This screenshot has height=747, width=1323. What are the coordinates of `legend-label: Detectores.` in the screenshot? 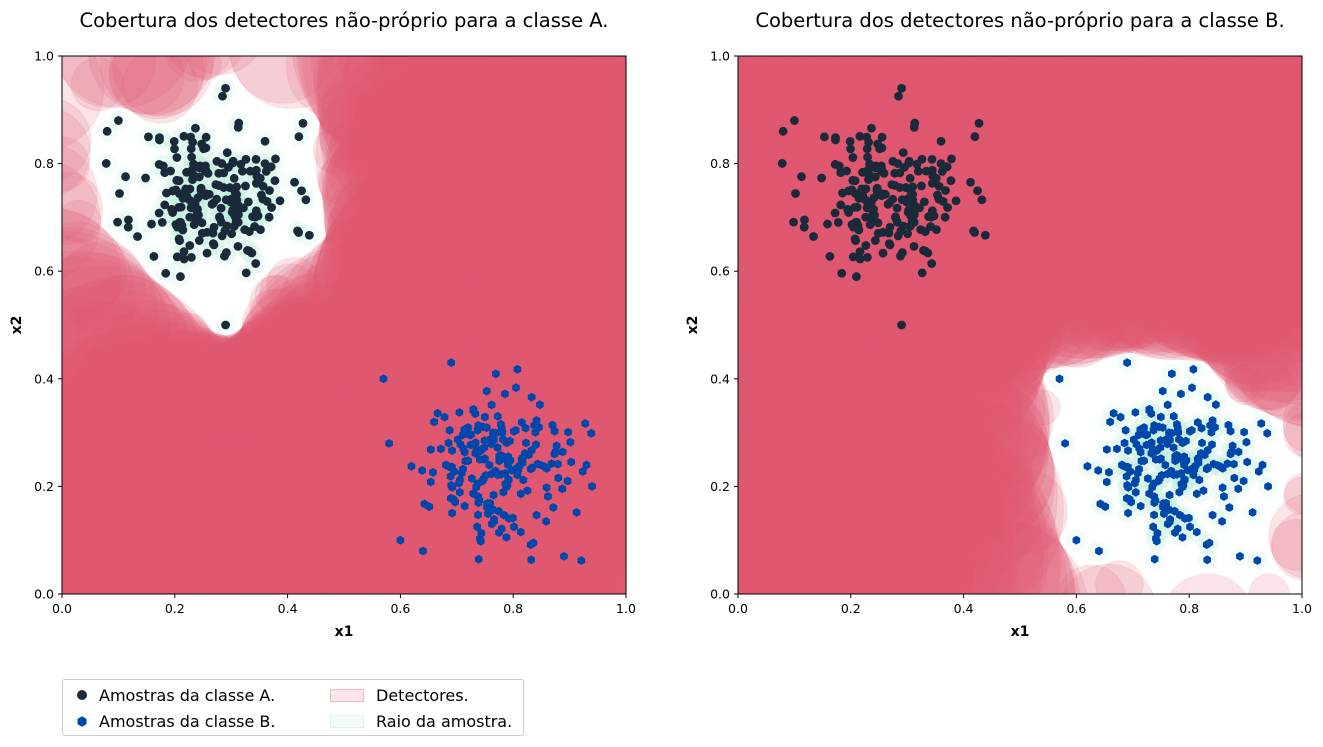 It's located at (422, 695).